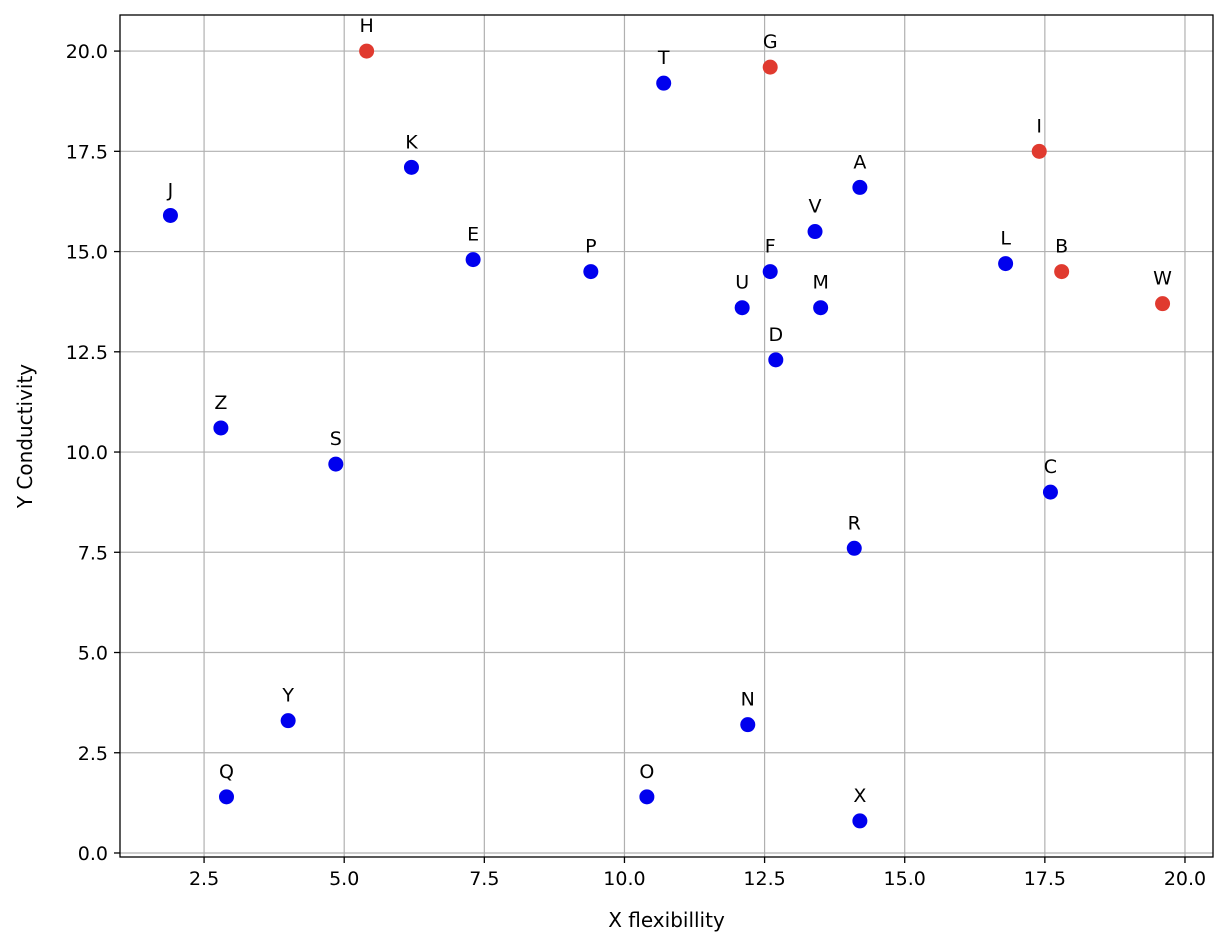  I want to click on data-point-l, so click(1006, 264).